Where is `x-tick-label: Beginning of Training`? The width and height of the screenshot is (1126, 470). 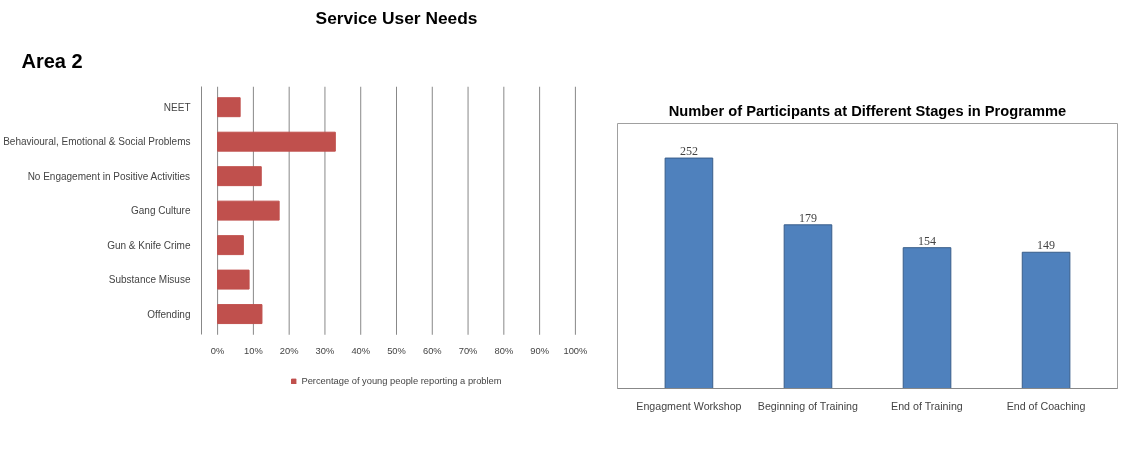
x-tick-label: Beginning of Training is located at coordinates (808, 405).